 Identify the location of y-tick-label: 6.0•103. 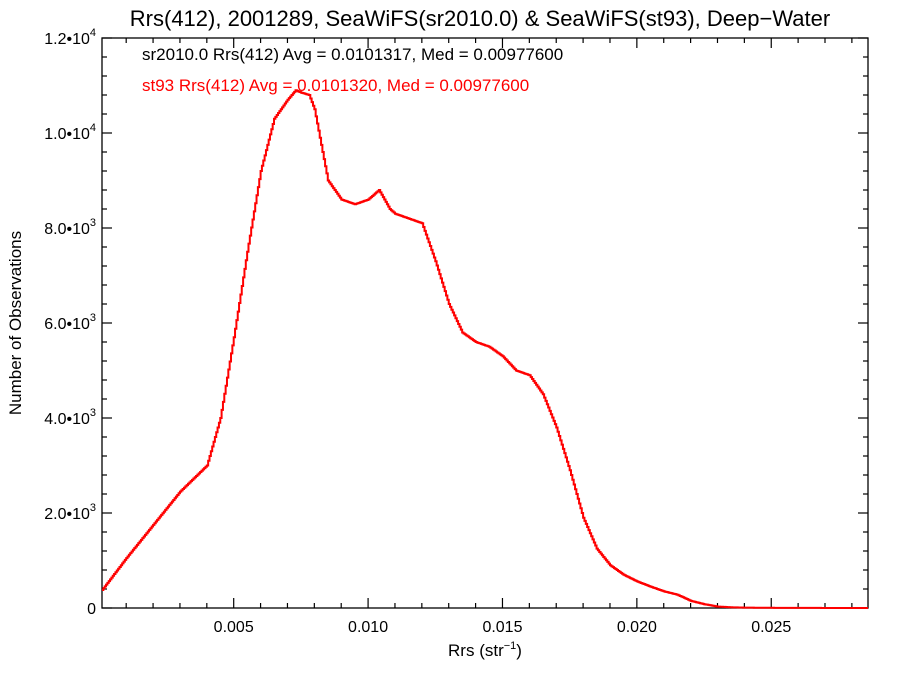
(70, 322).